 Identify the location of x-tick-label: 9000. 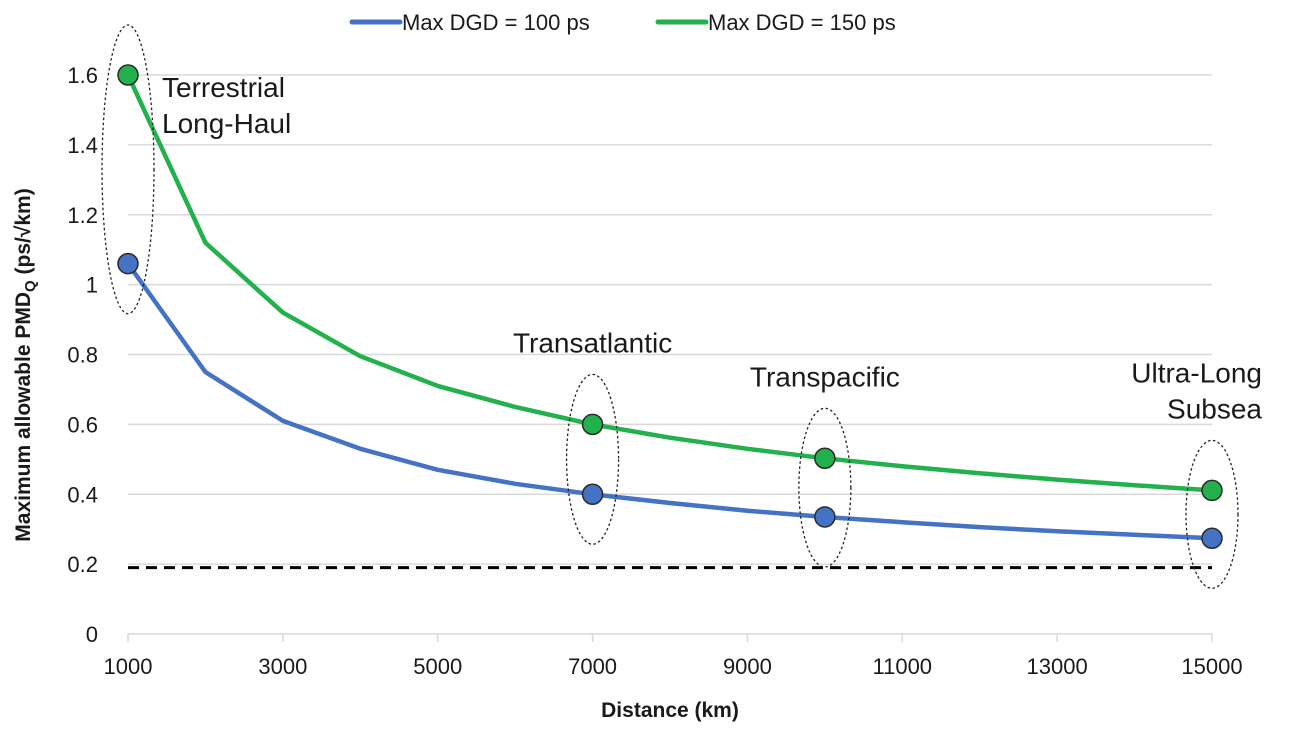
(747, 666).